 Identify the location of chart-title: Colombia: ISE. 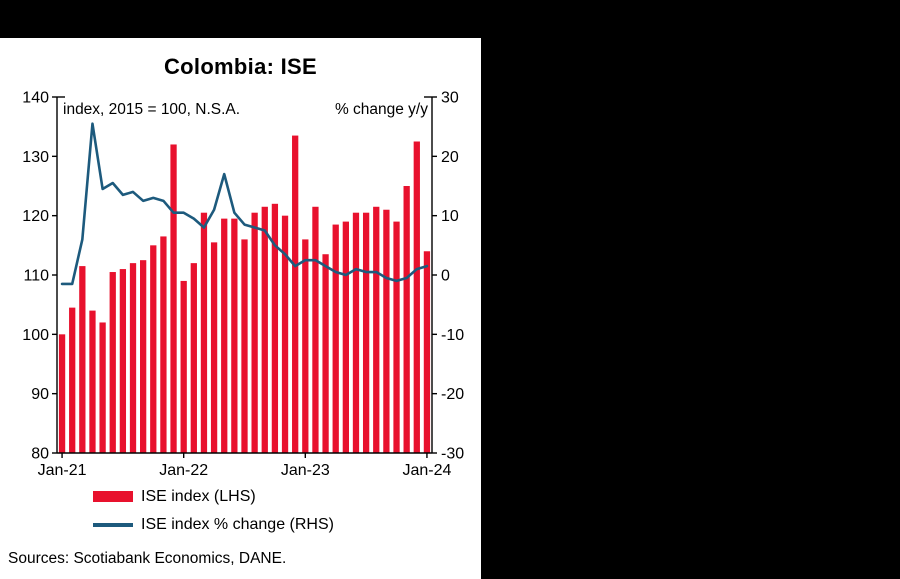
(240, 66).